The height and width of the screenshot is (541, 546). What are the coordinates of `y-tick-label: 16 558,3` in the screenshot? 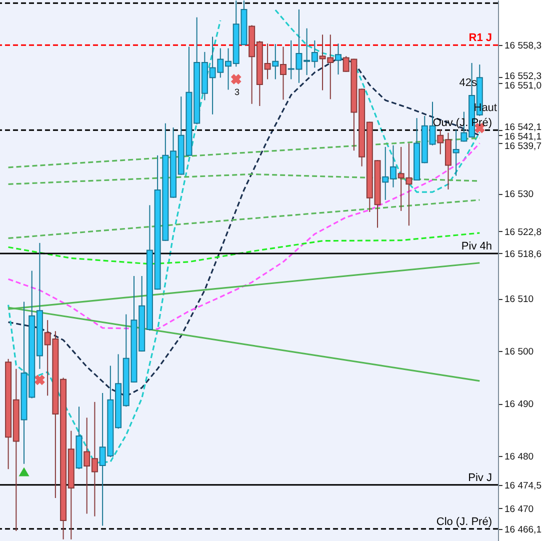 It's located at (523, 46).